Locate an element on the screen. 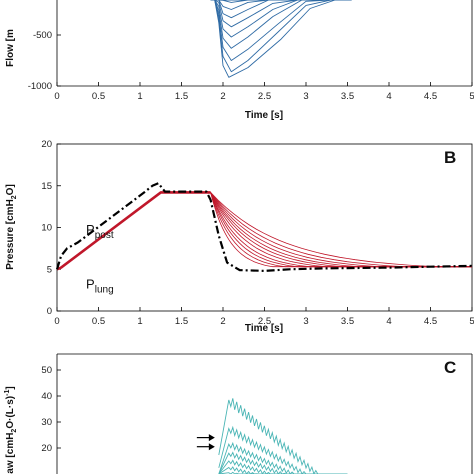  panel-b-xtick: 3 is located at coordinates (306, 317).